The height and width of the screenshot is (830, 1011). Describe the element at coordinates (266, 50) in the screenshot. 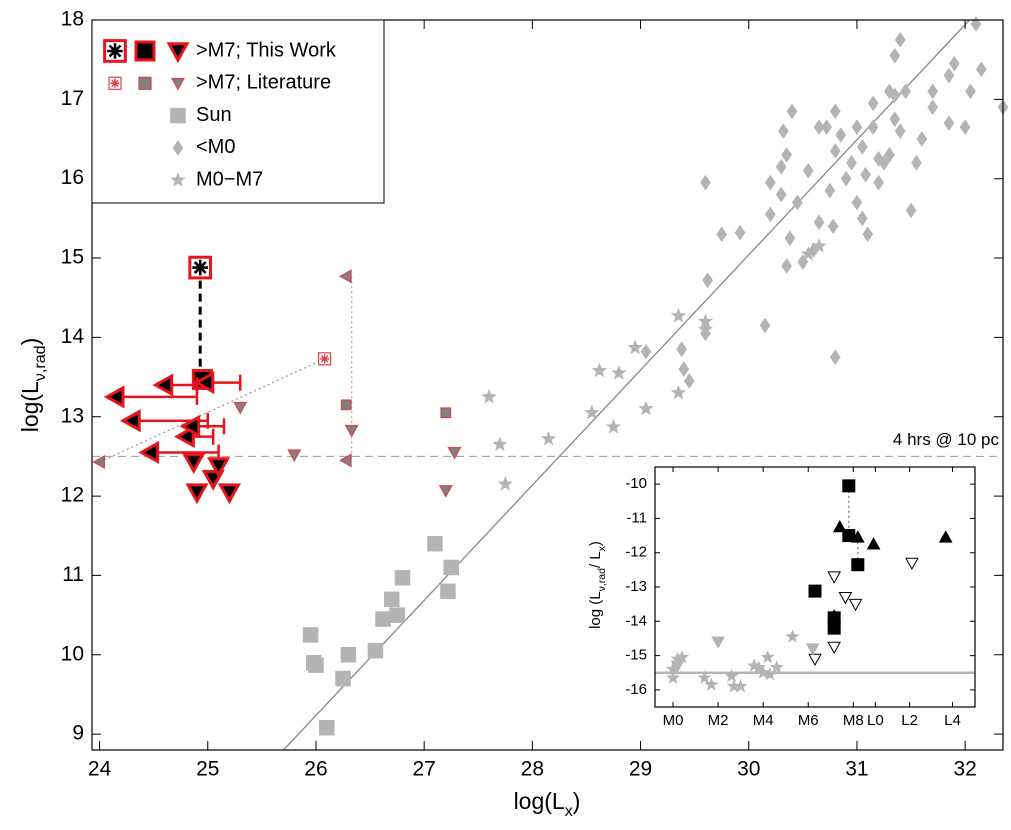

I see `legend-label: >M7; This Work` at that location.